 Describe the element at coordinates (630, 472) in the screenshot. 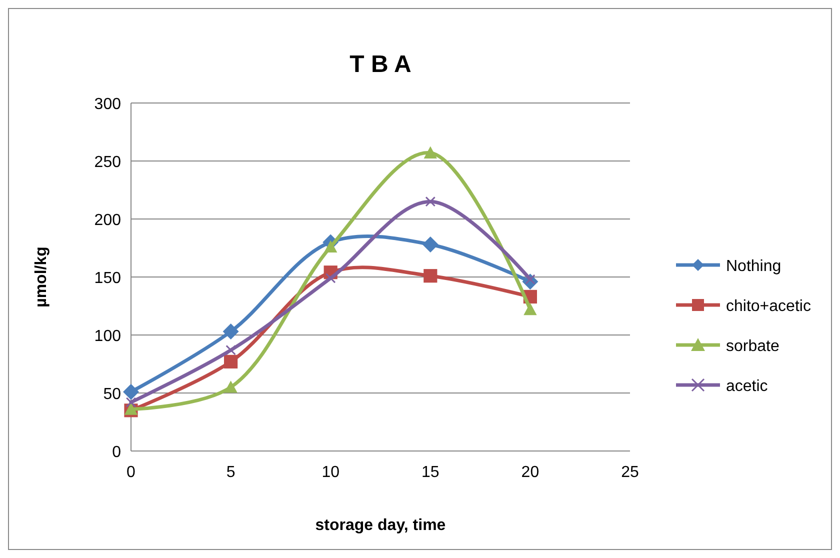

I see `x-tick-label: 25` at that location.